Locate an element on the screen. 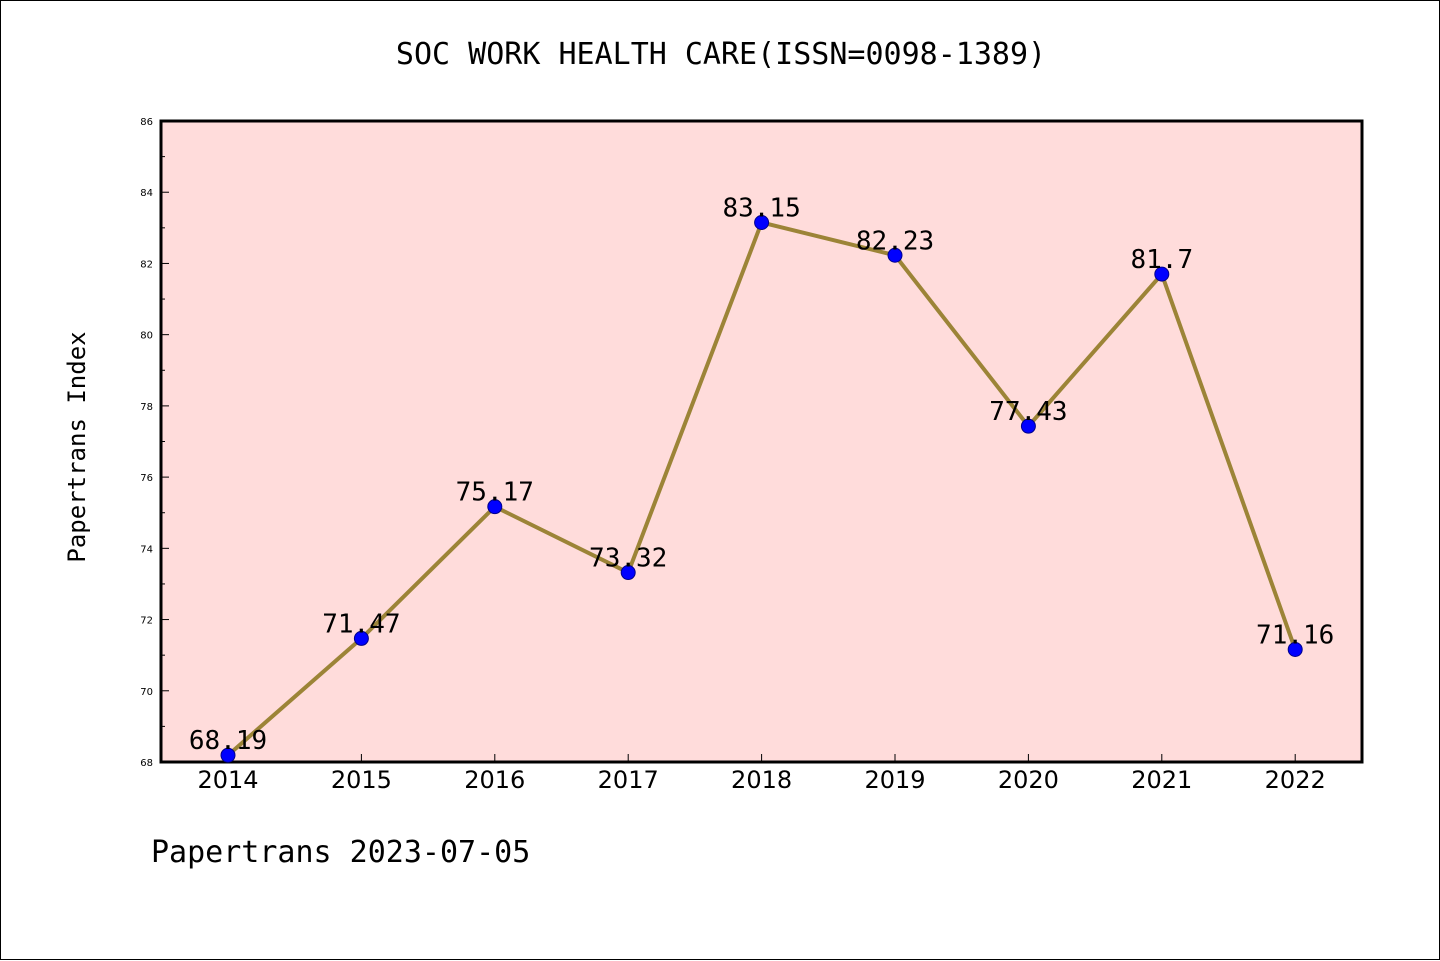 The image size is (1440, 961). data-label: 68.19 is located at coordinates (228, 741).